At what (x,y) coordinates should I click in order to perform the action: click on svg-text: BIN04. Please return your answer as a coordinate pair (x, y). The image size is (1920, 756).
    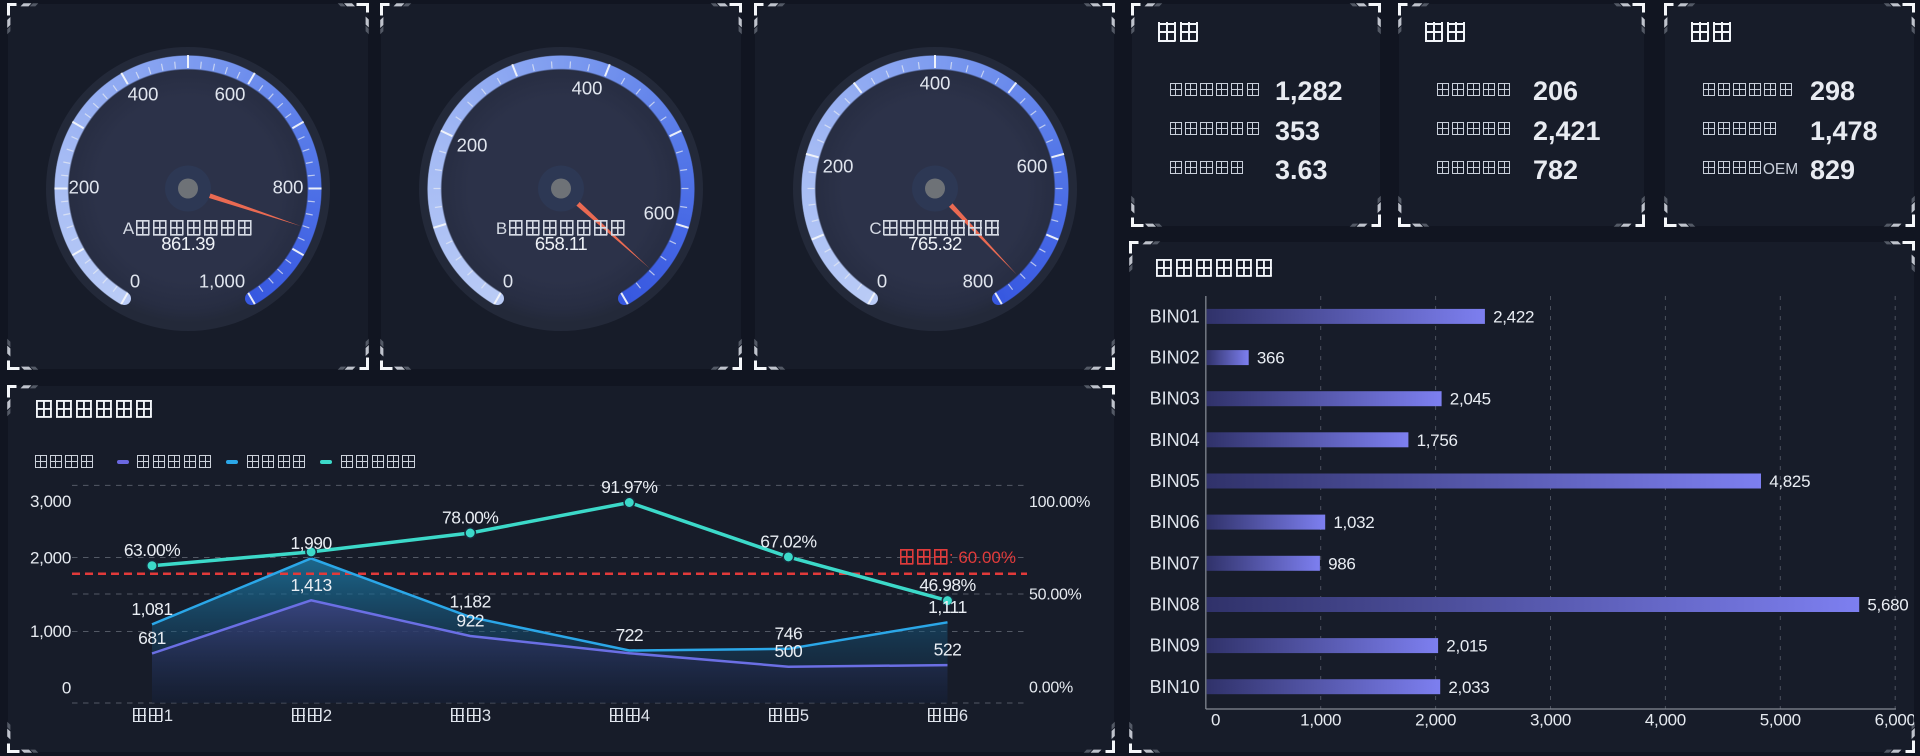
    Looking at the image, I should click on (1175, 440).